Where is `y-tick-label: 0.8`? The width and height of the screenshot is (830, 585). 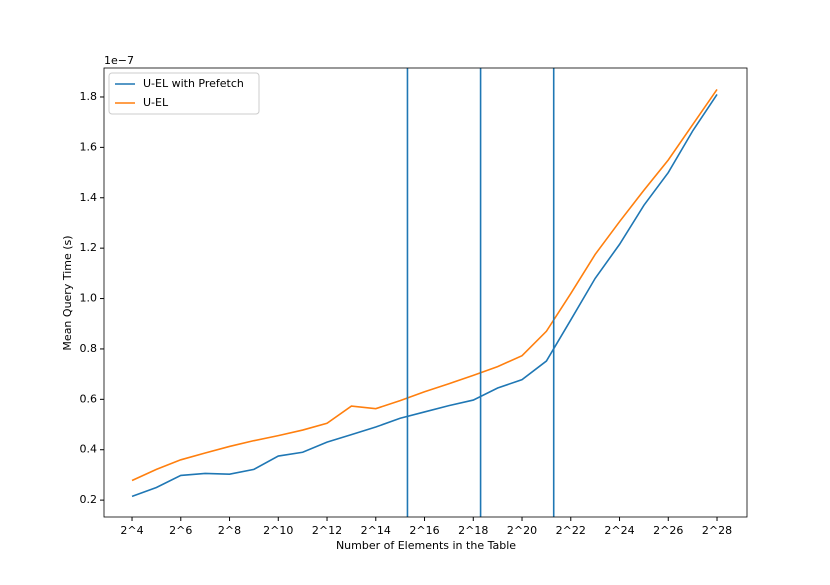 y-tick-label: 0.8 is located at coordinates (89, 348).